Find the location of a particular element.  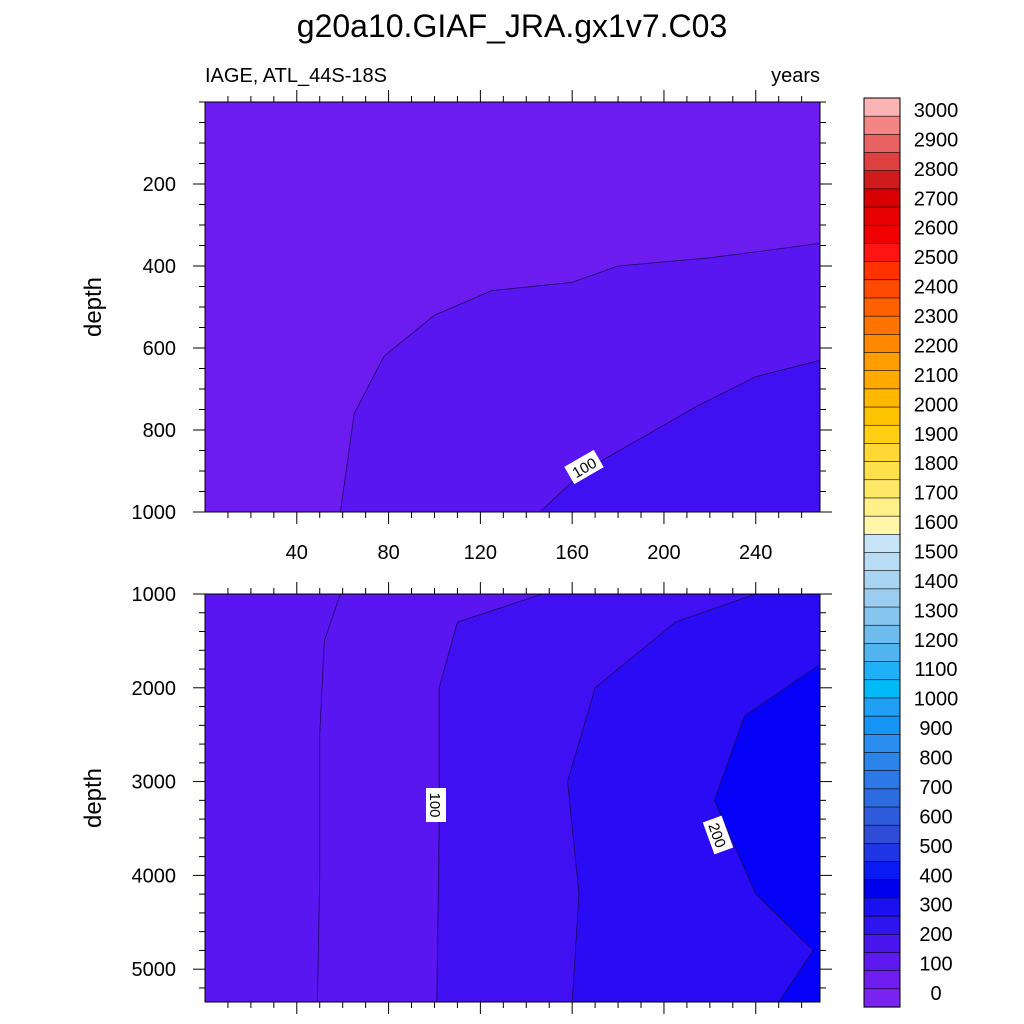

colorbar-label: 1900 is located at coordinates (936, 435).